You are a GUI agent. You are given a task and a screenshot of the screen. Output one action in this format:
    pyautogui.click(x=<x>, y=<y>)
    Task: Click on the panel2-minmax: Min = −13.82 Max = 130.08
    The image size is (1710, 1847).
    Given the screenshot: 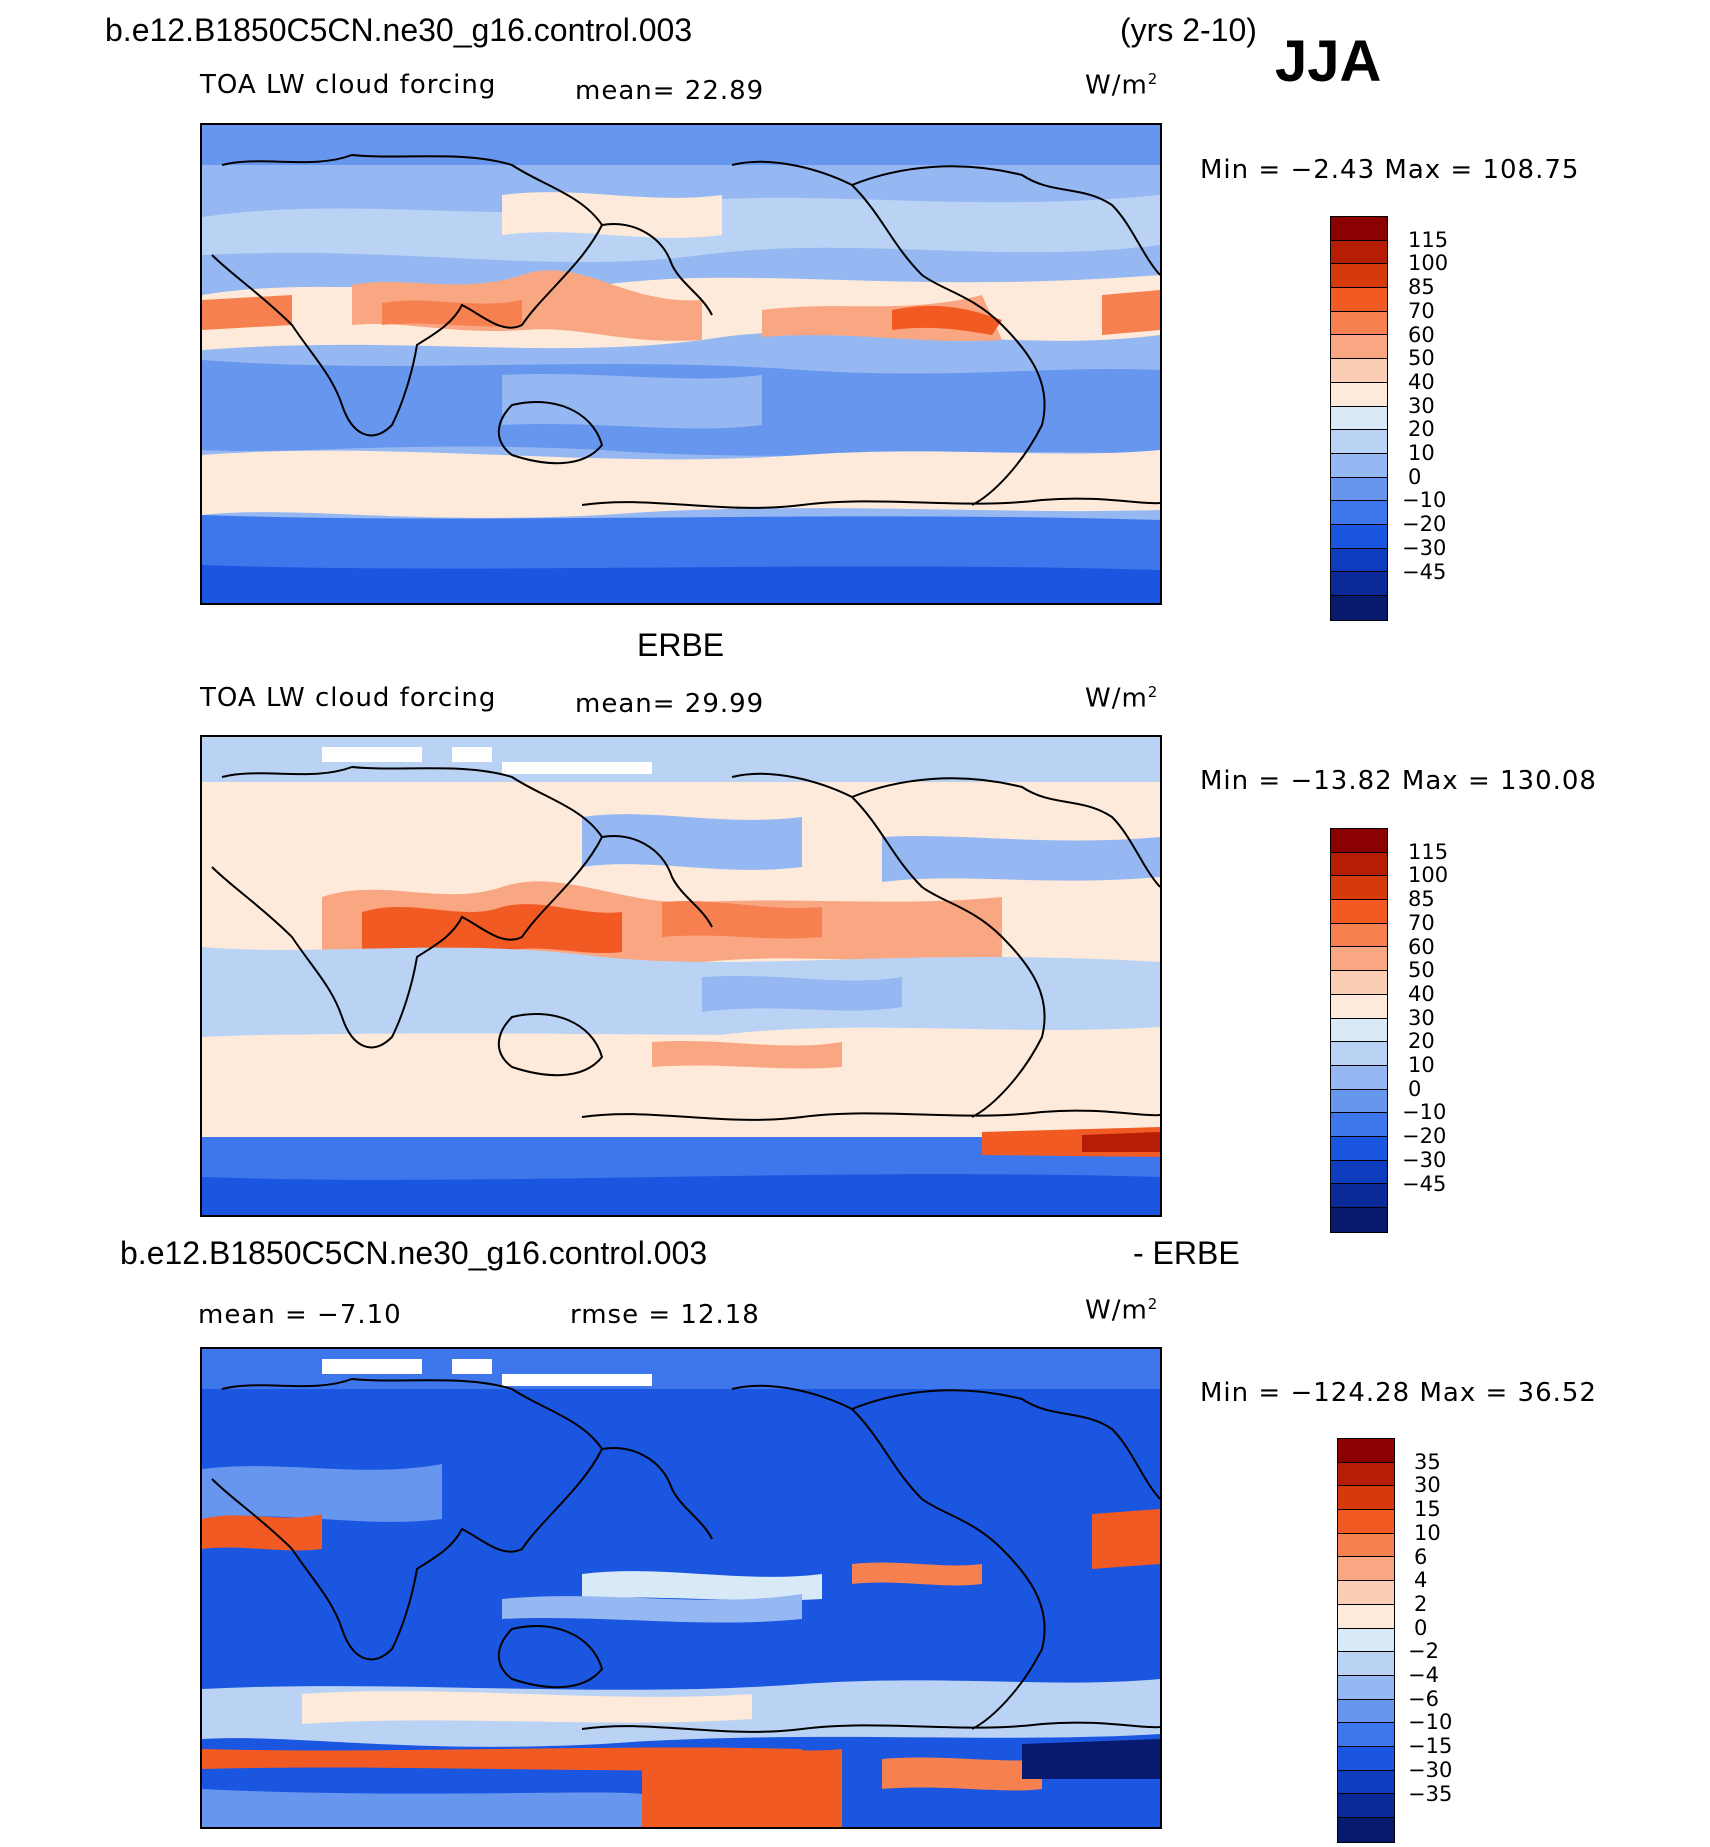 What is the action you would take?
    pyautogui.click(x=1398, y=781)
    